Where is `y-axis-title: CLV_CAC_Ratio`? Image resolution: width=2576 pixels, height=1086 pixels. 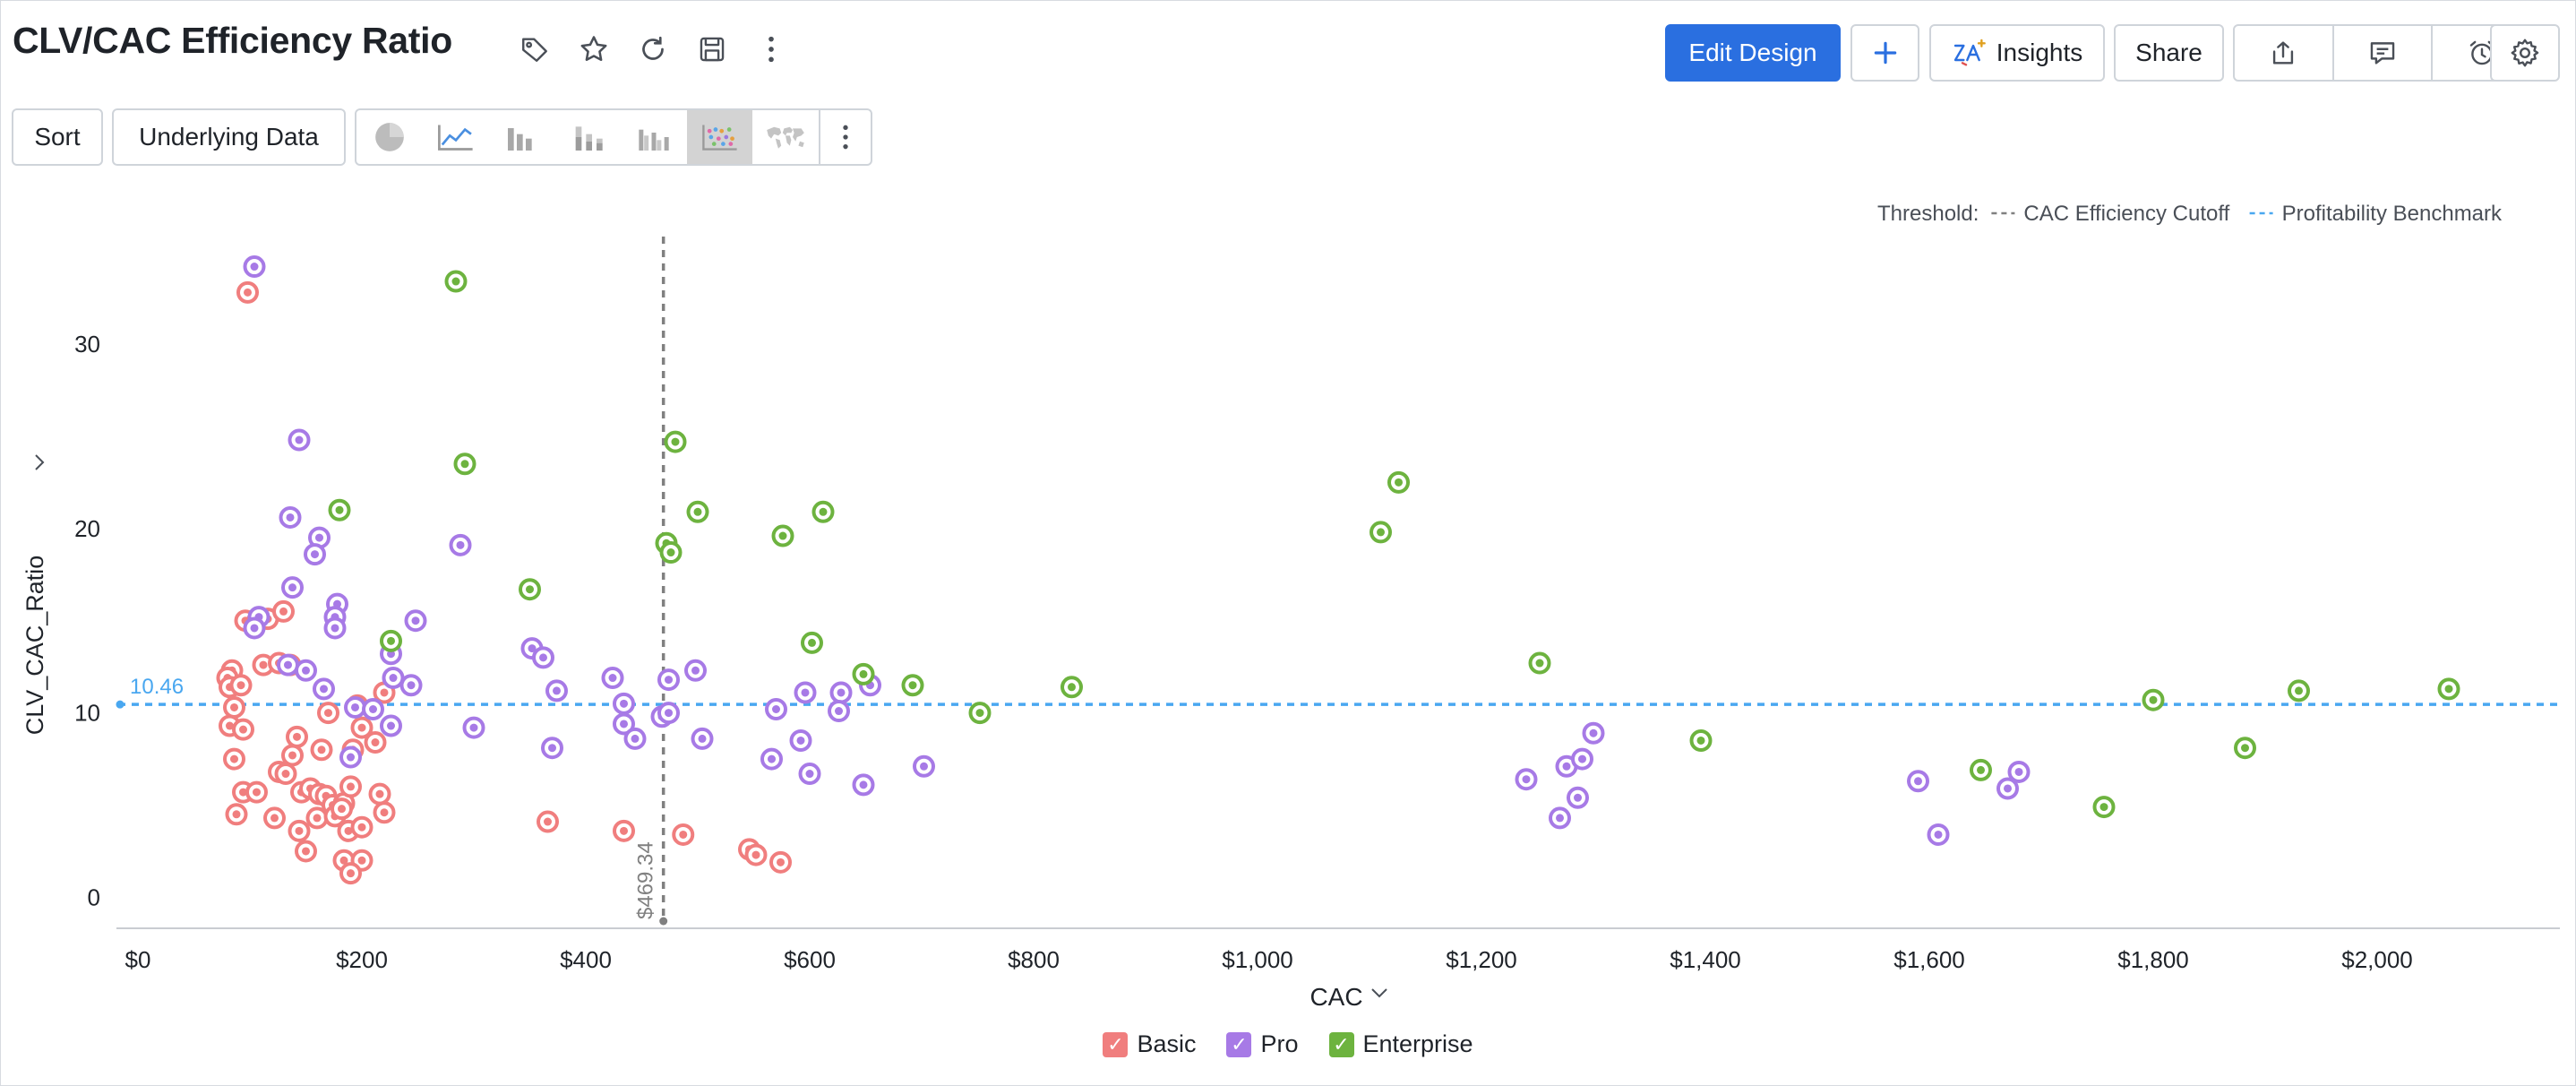 y-axis-title: CLV_CAC_Ratio is located at coordinates (34, 594).